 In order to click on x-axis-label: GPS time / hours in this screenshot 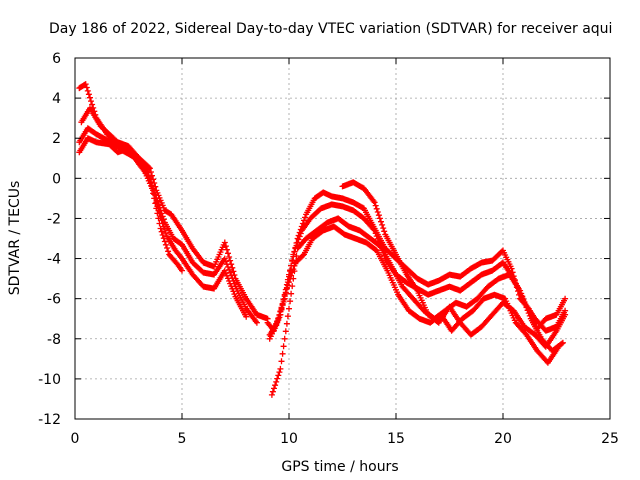, I will do `click(339, 467)`.